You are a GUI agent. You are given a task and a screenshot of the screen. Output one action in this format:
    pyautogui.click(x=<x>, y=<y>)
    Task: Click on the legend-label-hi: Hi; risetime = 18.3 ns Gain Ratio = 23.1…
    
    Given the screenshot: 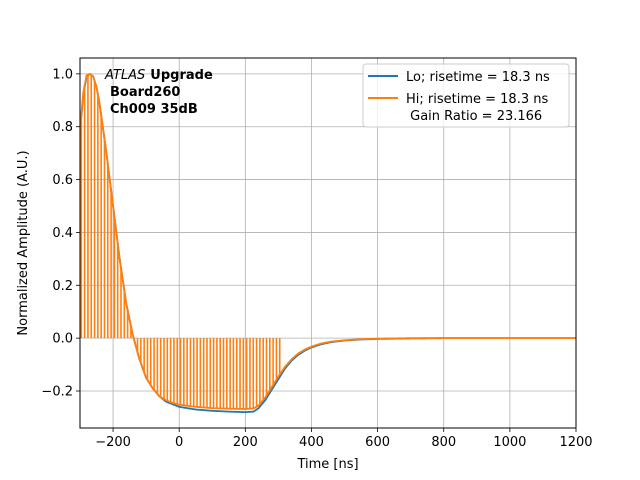 What is the action you would take?
    pyautogui.click(x=477, y=108)
    